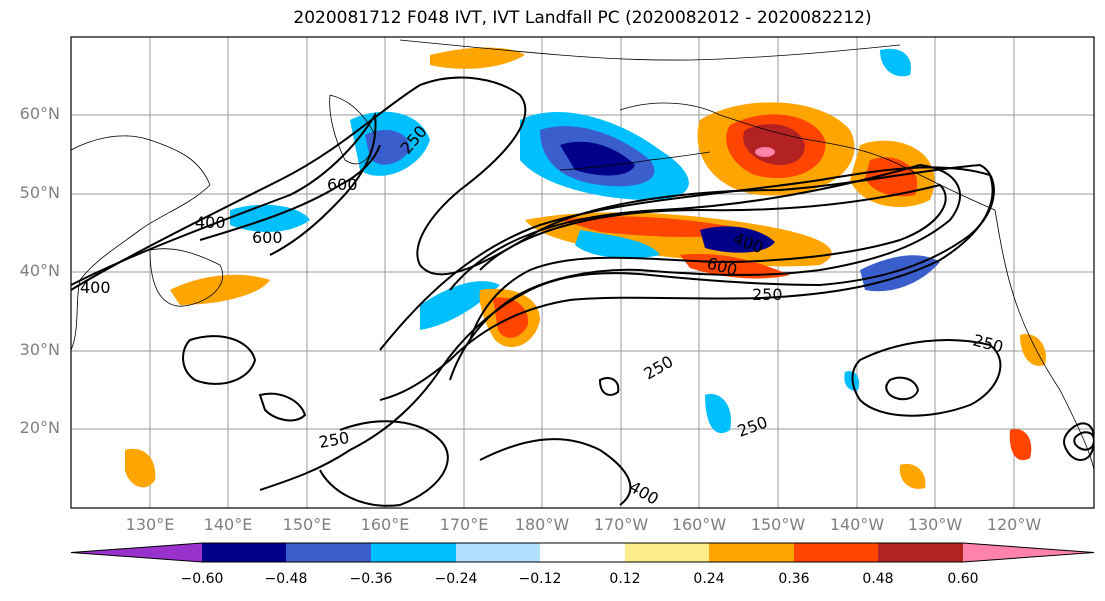 This screenshot has height=601, width=1105. Describe the element at coordinates (621, 524) in the screenshot. I see `lon-label: 170°W` at that location.